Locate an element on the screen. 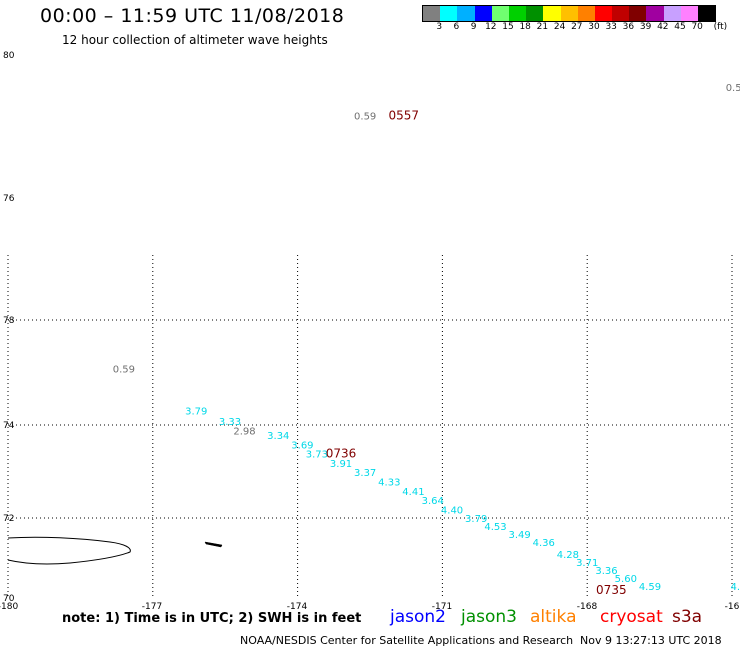  pass-time-label: 0736 is located at coordinates (341, 454).